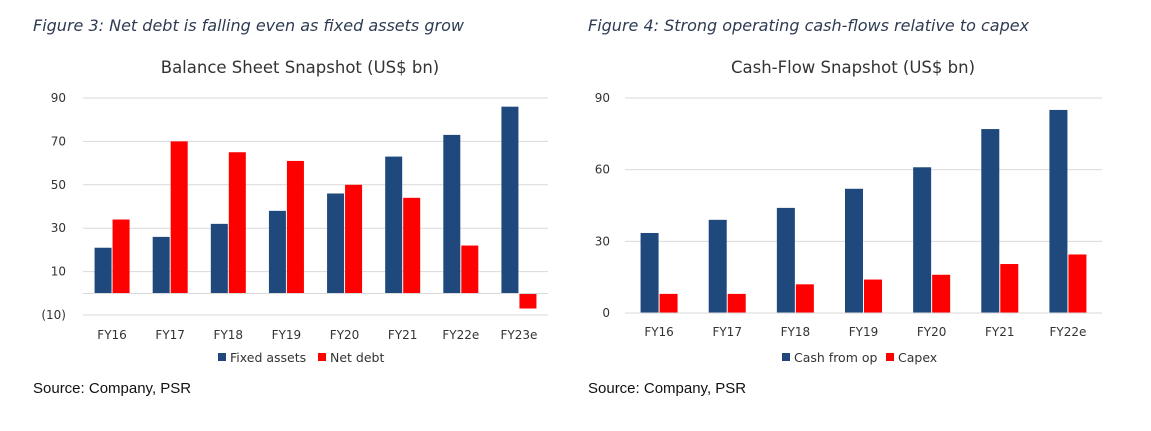 This screenshot has height=431, width=1151. Describe the element at coordinates (237, 223) in the screenshot. I see `bar-net-debt-fy18` at that location.